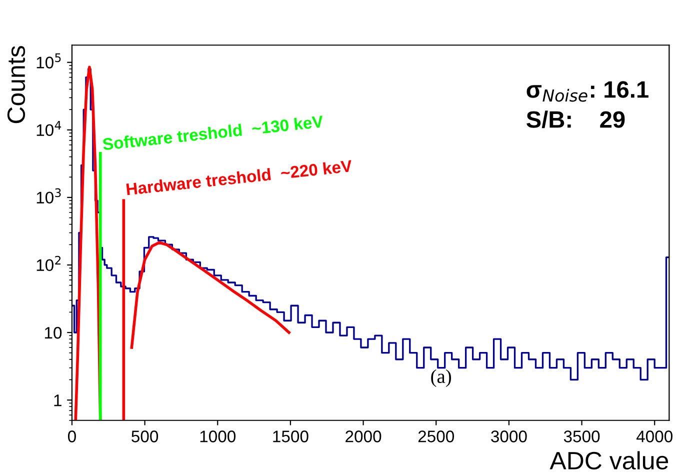 This screenshot has height=475, width=692. What do you see at coordinates (609, 460) in the screenshot?
I see `x-axis-title: ADC value` at bounding box center [609, 460].